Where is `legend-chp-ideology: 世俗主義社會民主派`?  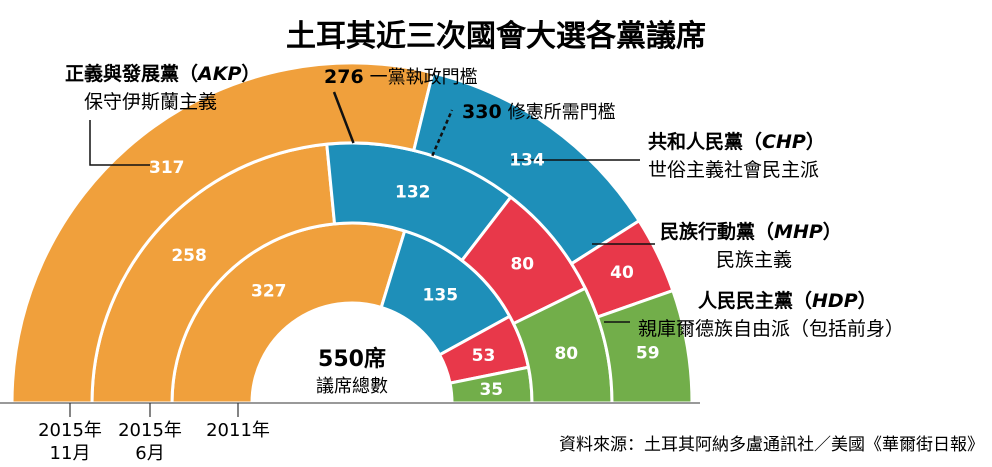
legend-chp-ideology: 世俗主義社會民主派 is located at coordinates (733, 170).